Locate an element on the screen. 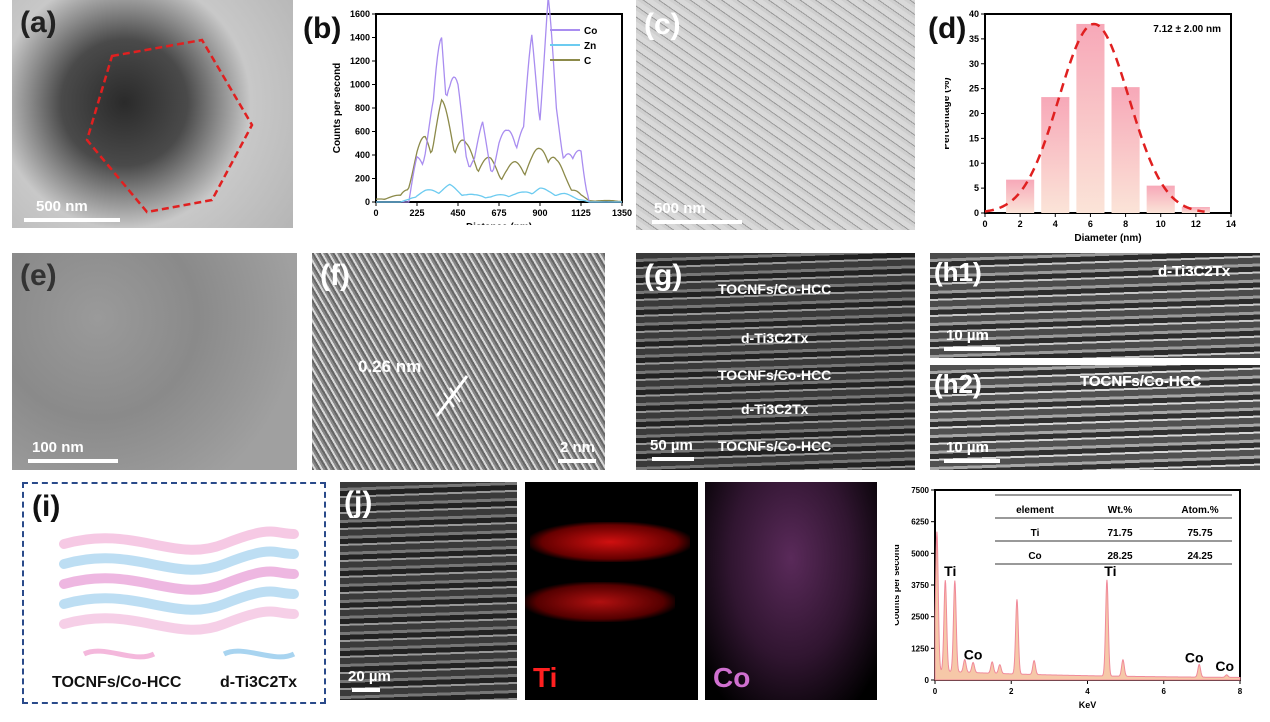  lattice-spacing-label: 0.26 nm is located at coordinates (390, 366).